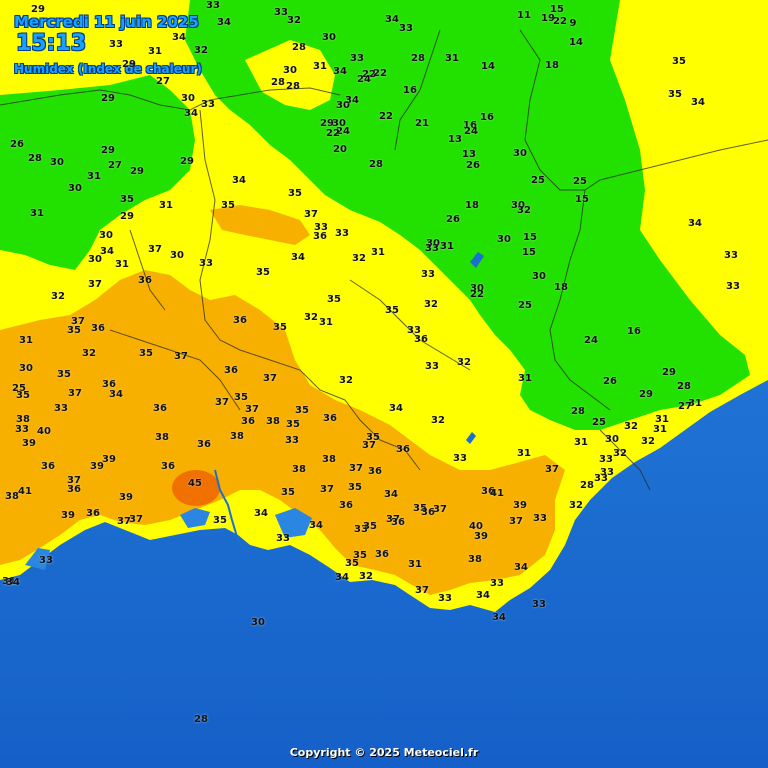  What do you see at coordinates (488, 66) in the screenshot?
I see `station-value: 14` at bounding box center [488, 66].